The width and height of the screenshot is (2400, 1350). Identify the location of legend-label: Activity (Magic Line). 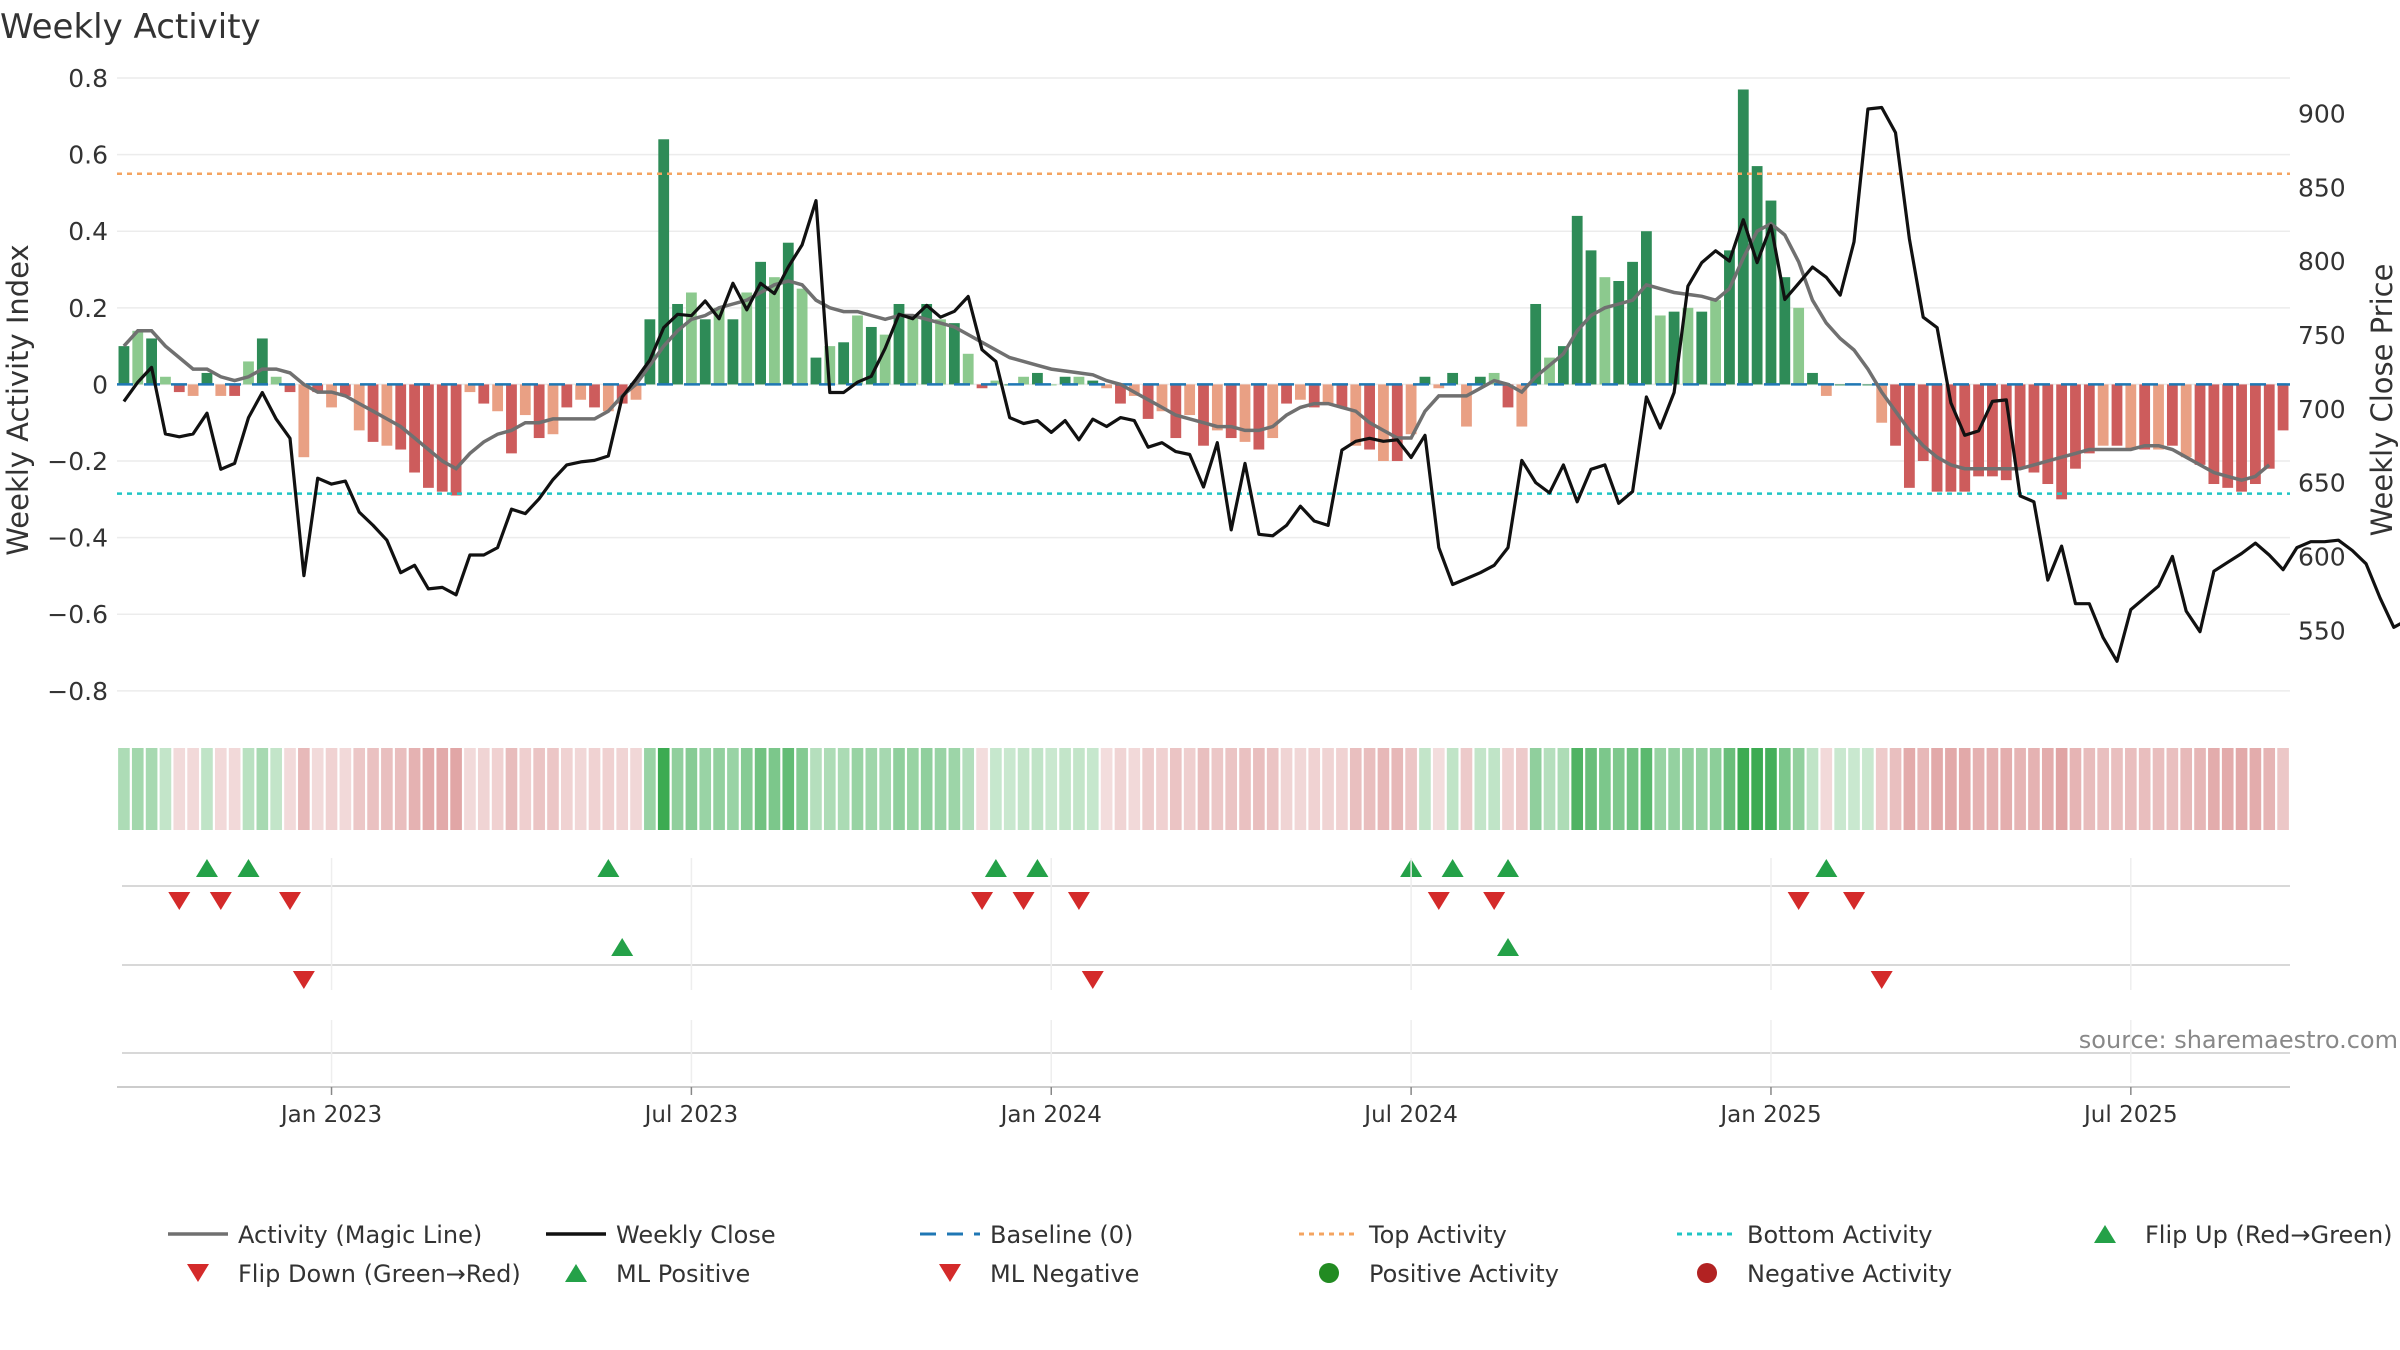
(360, 1235).